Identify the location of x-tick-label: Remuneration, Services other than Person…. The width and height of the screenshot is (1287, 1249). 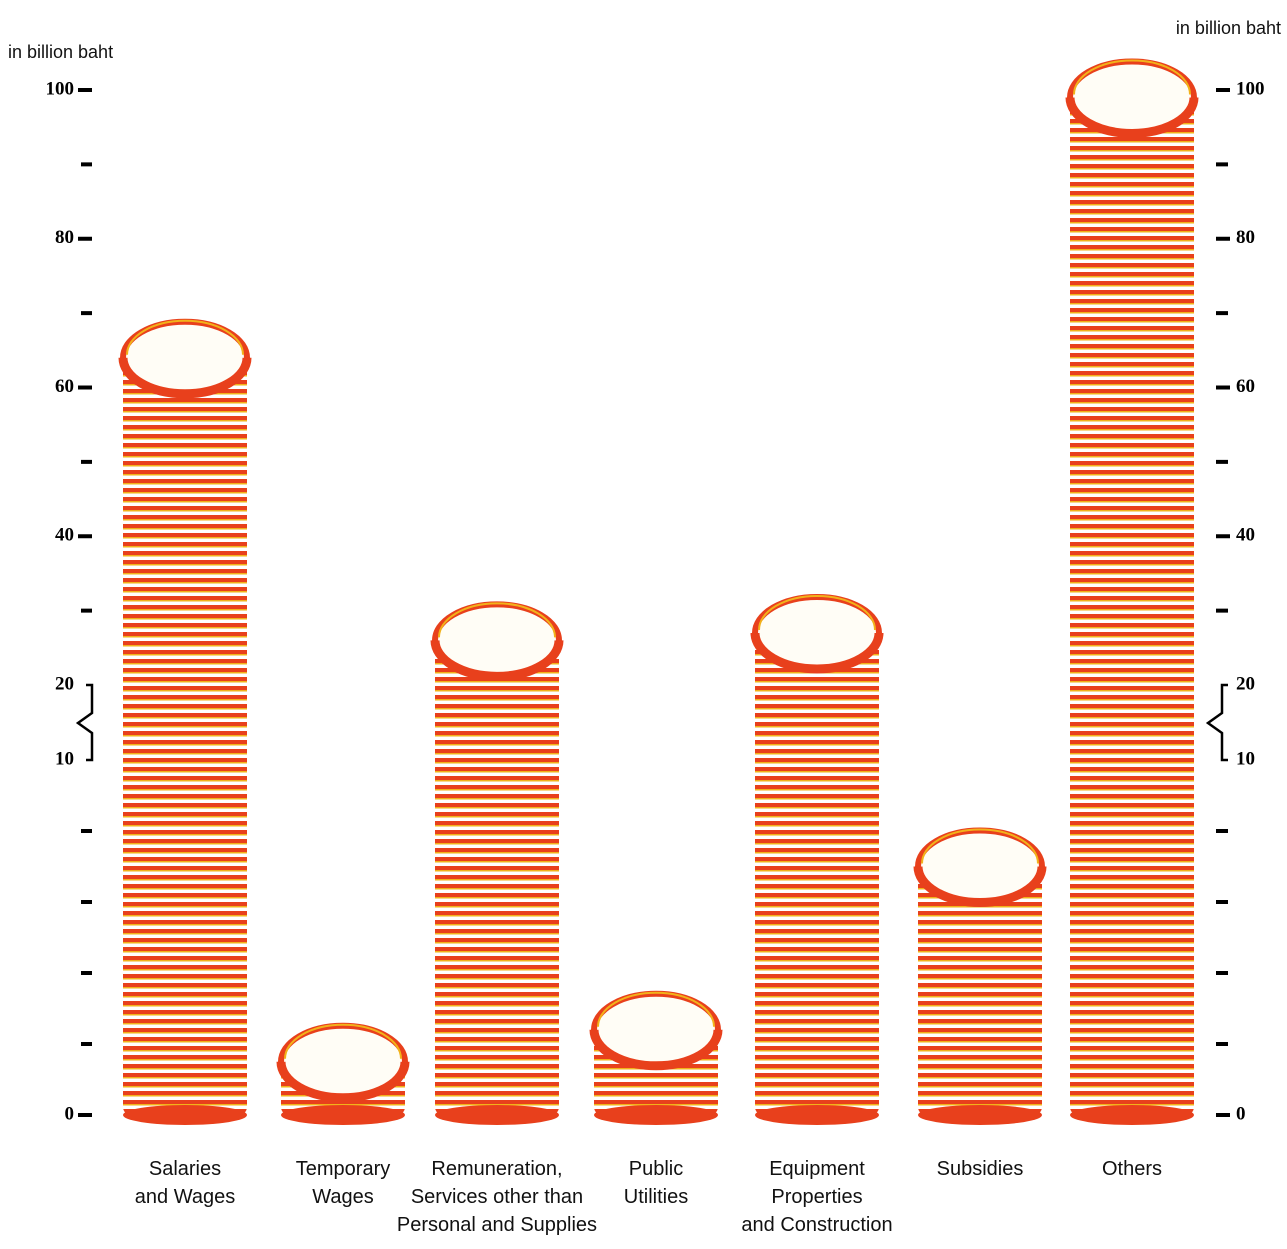
(497, 1197).